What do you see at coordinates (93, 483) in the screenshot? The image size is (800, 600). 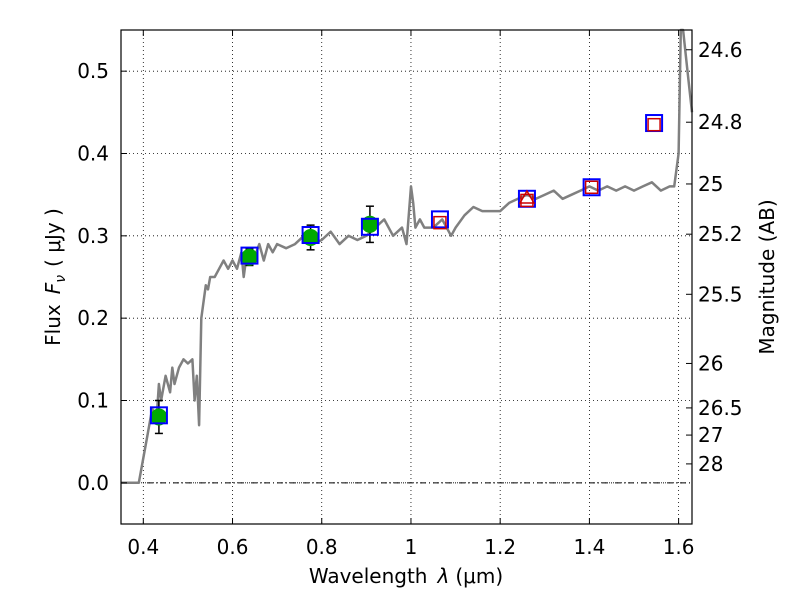 I see `y-tick-label: 0.0` at bounding box center [93, 483].